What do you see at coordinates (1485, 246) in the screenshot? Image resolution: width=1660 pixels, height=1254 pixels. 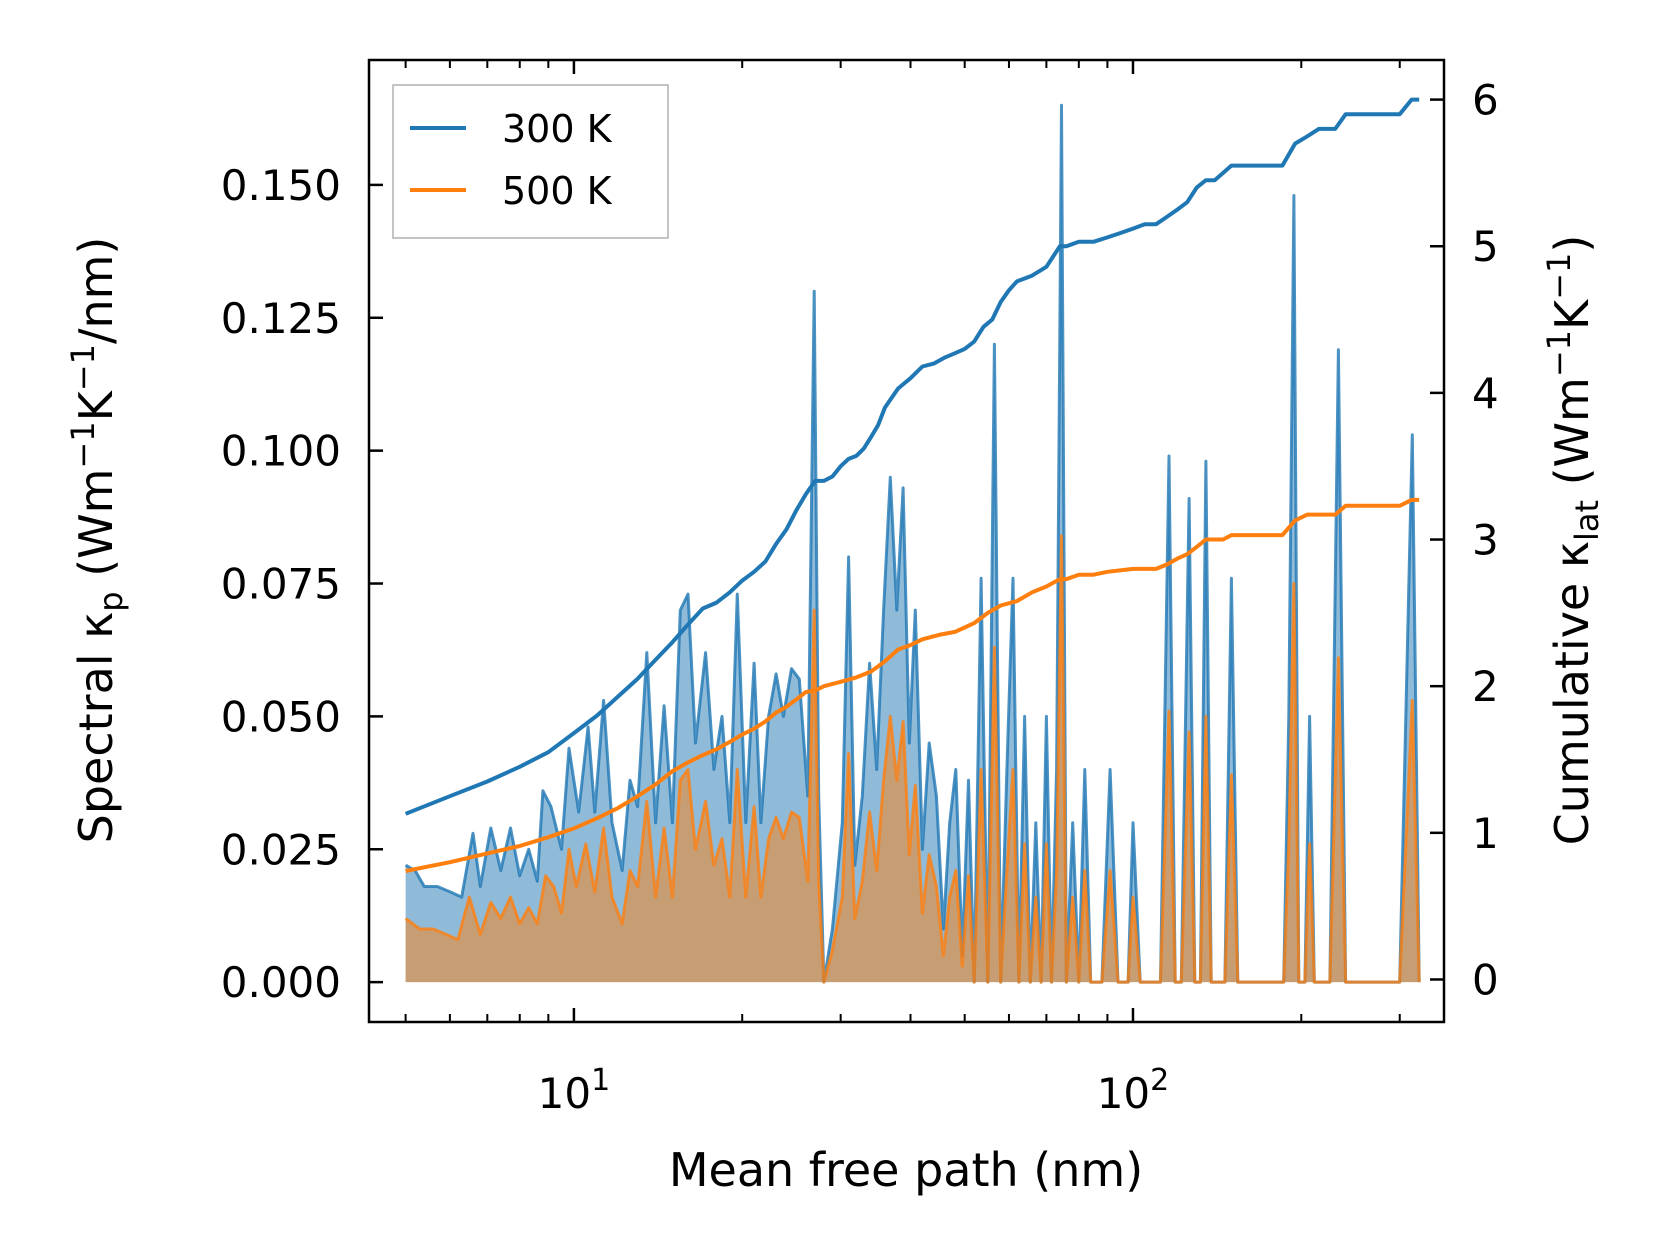 I see `y-right-tick-label: 5` at bounding box center [1485, 246].